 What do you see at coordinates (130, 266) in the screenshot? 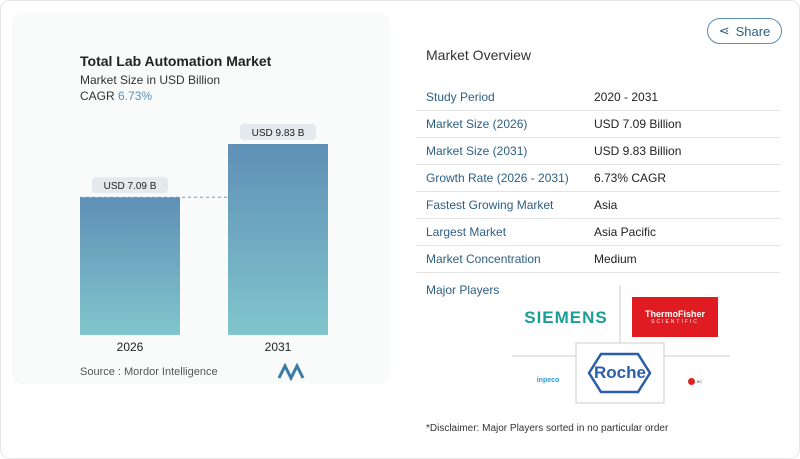
I see `bar-2026` at bounding box center [130, 266].